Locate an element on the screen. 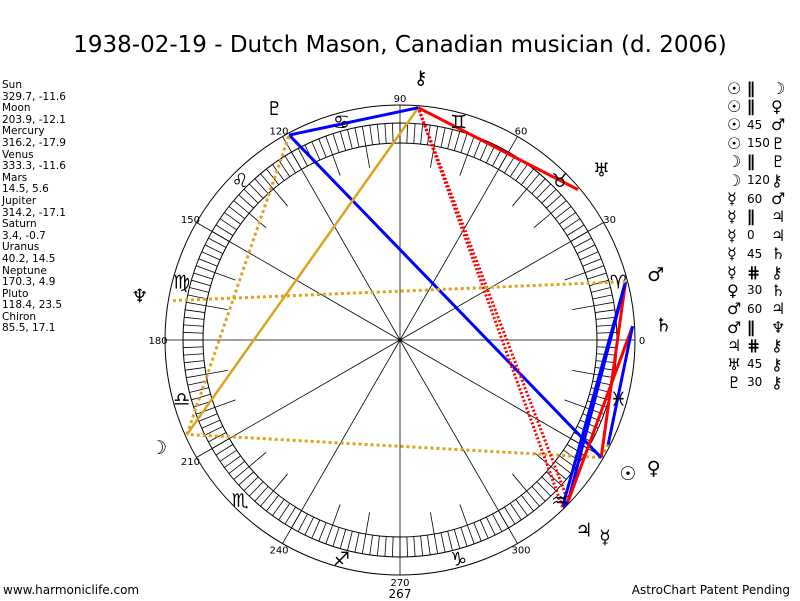 The width and height of the screenshot is (800, 601). website-link: www.harmoniclife.com is located at coordinates (71, 590).